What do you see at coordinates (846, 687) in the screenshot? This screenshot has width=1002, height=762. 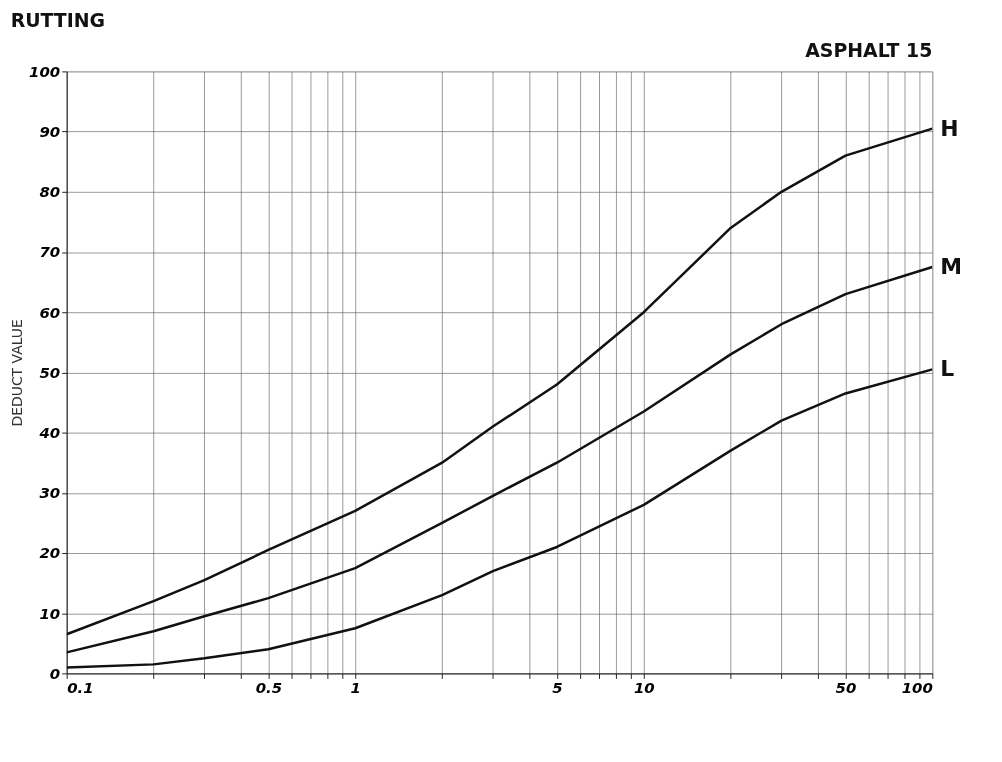 I see `x-tick-label: 50` at bounding box center [846, 687].